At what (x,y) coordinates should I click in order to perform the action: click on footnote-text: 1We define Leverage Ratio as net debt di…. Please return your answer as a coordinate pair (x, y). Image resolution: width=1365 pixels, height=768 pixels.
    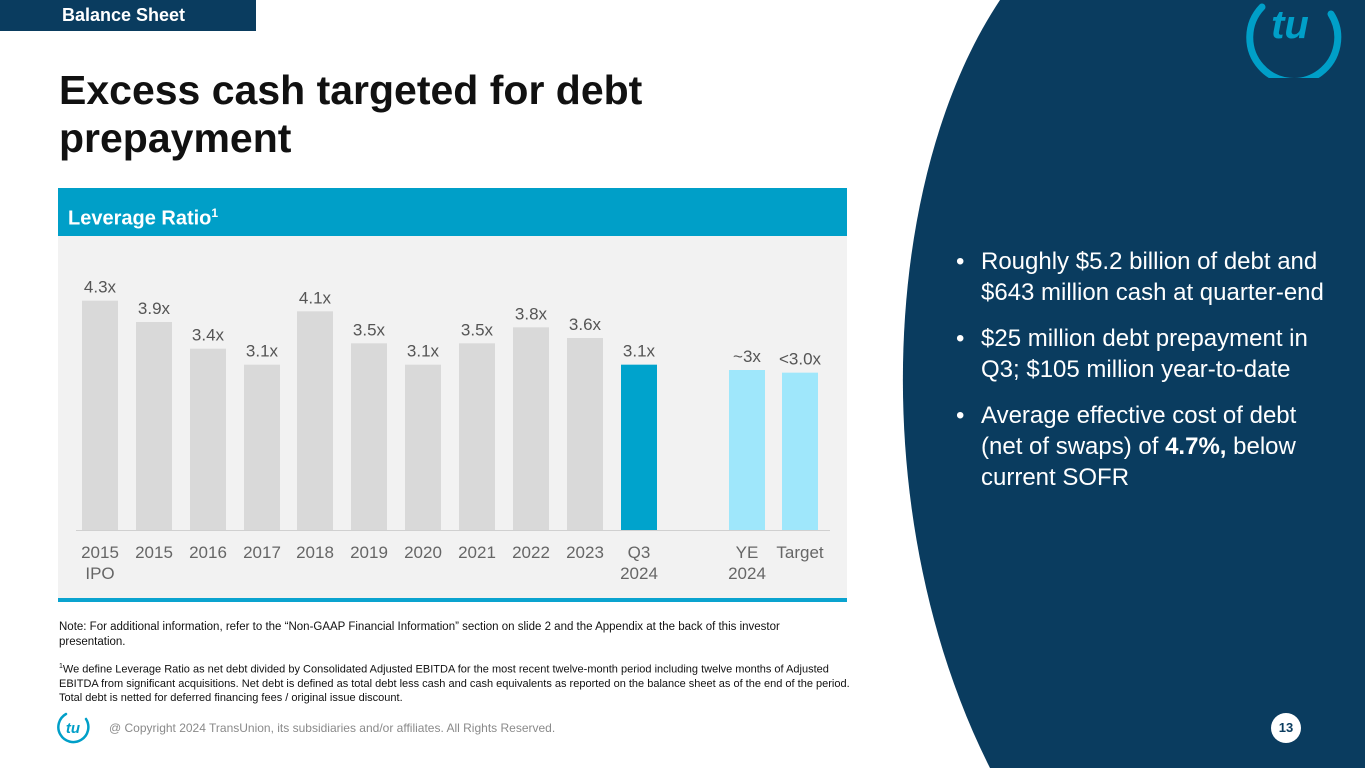
    Looking at the image, I should click on (464, 682).